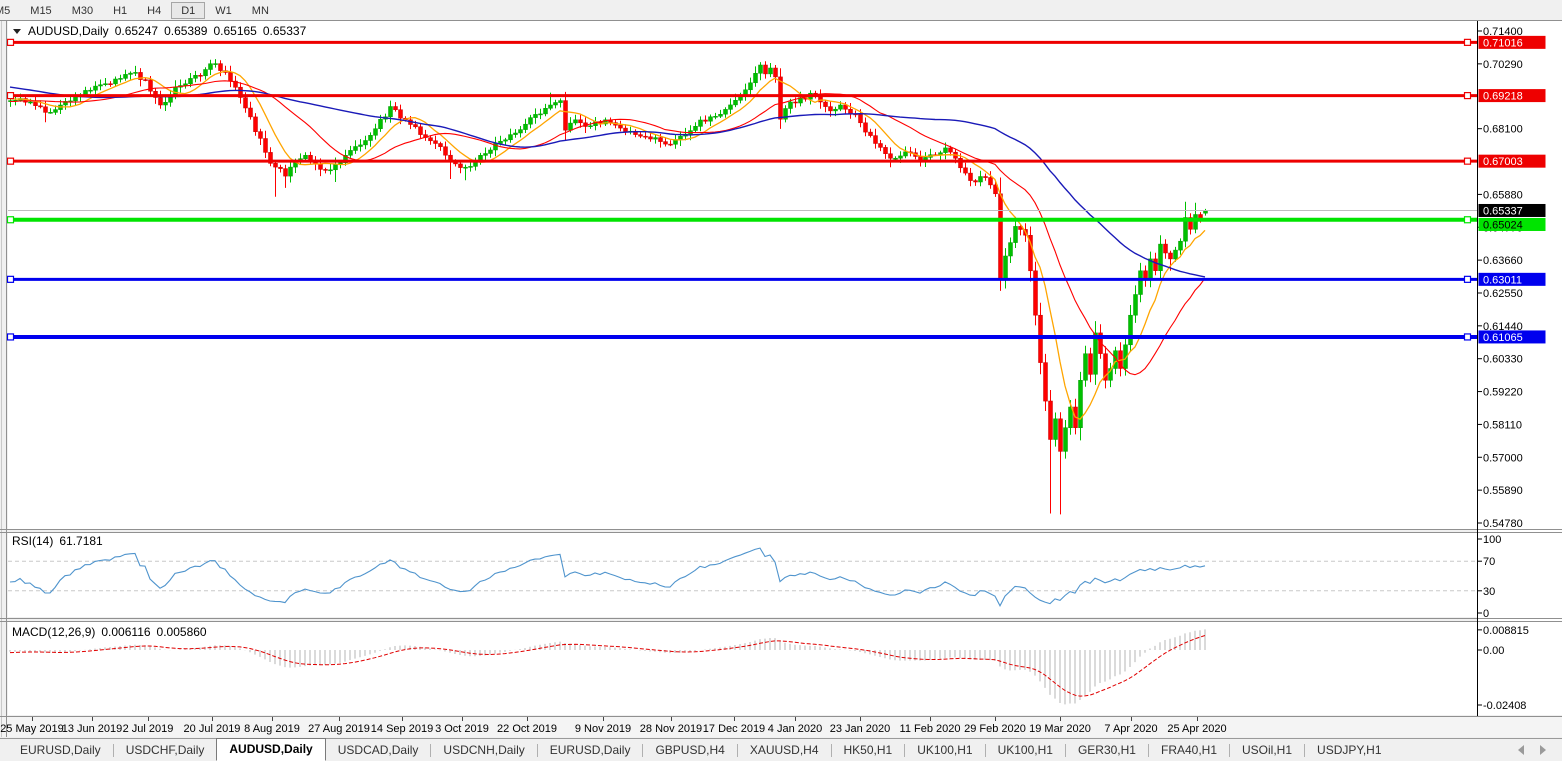 The height and width of the screenshot is (761, 1562). I want to click on chart-tab-XAUUSD-H4: XAUUSD,H4, so click(784, 750).